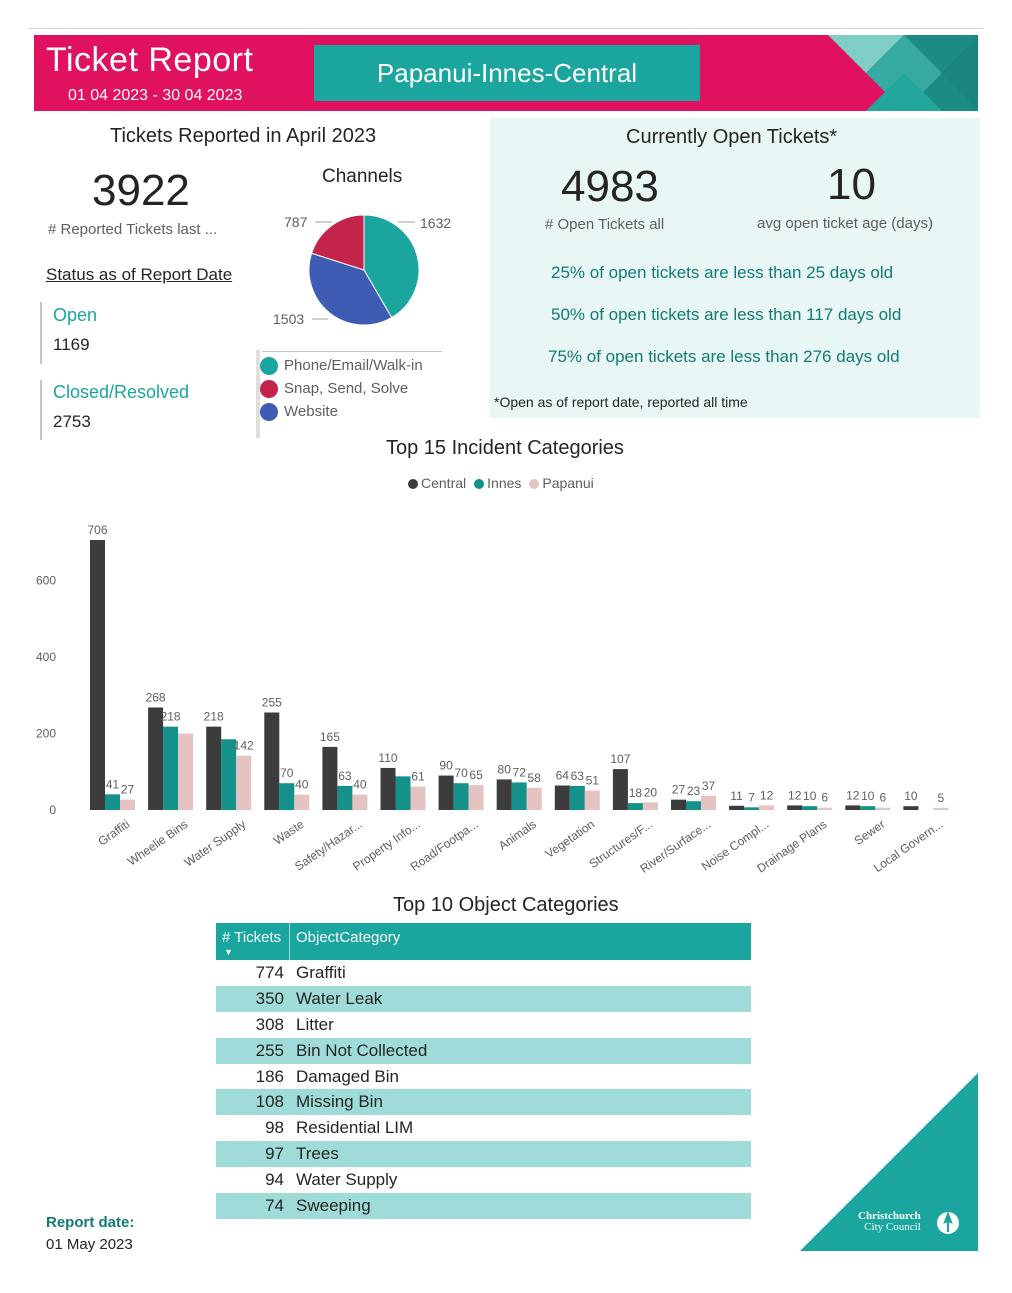 Image resolution: width=1012 pixels, height=1293 pixels. Describe the element at coordinates (244, 746) in the screenshot. I see `data-label: 142` at that location.